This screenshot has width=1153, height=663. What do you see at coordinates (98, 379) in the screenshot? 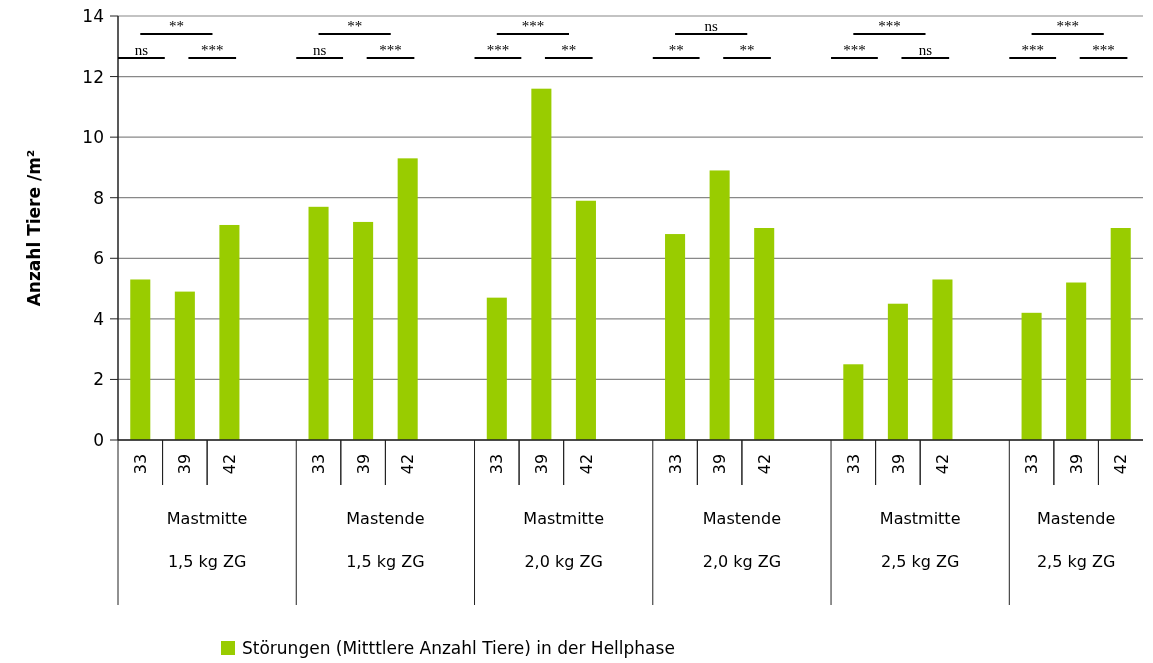
I see `y-tick-label: 2` at bounding box center [98, 379].